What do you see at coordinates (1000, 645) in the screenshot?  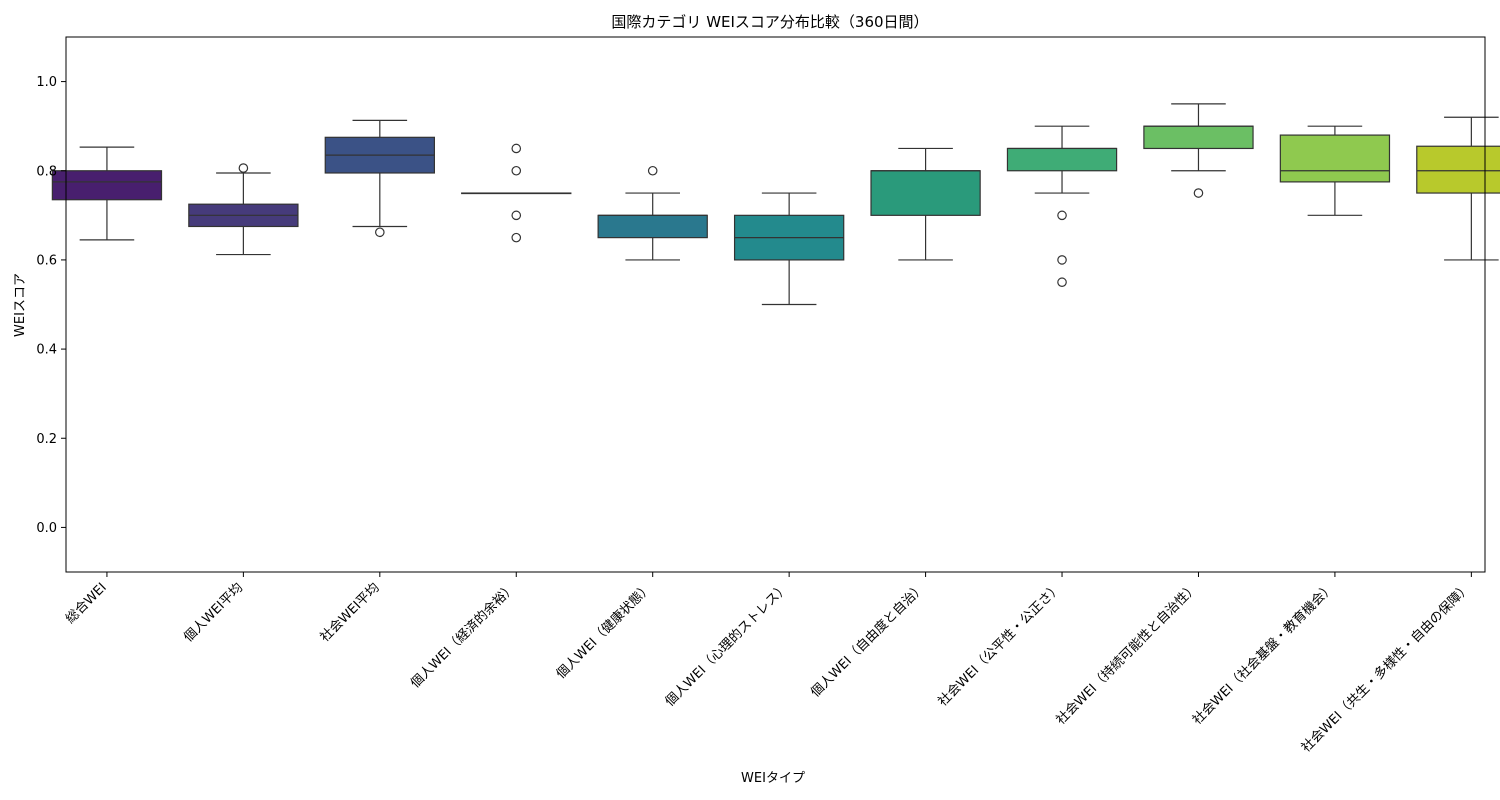 I see `x-tick-label: 社会WEI（公平性・公正さ）` at bounding box center [1000, 645].